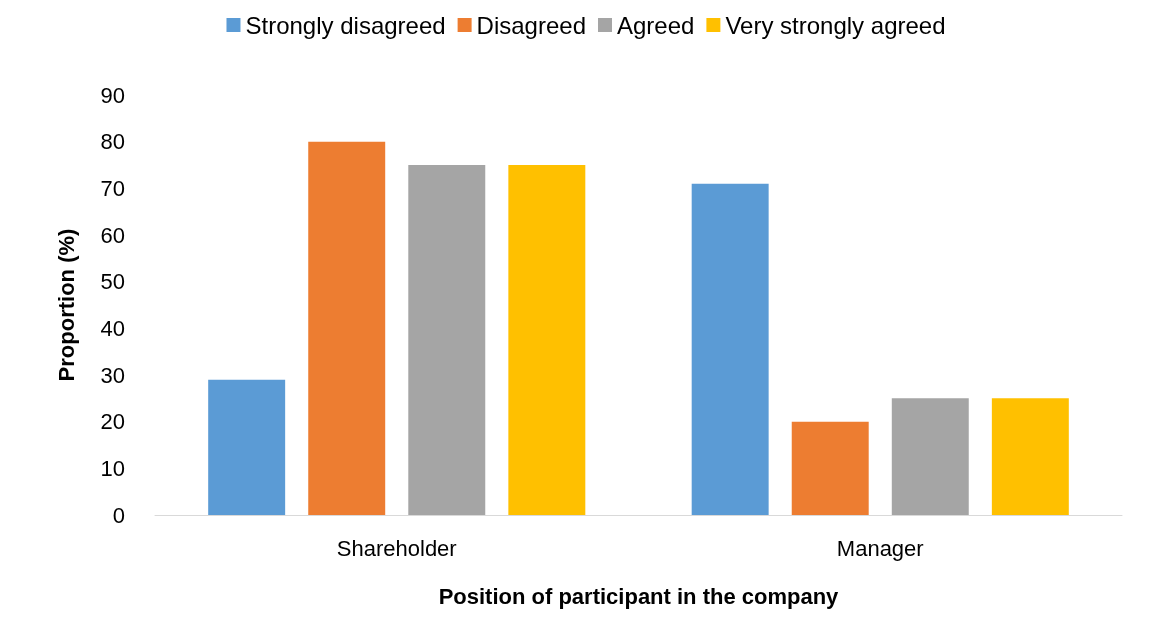 The height and width of the screenshot is (623, 1172). Describe the element at coordinates (880, 548) in the screenshot. I see `x-tick-label: Manager` at that location.